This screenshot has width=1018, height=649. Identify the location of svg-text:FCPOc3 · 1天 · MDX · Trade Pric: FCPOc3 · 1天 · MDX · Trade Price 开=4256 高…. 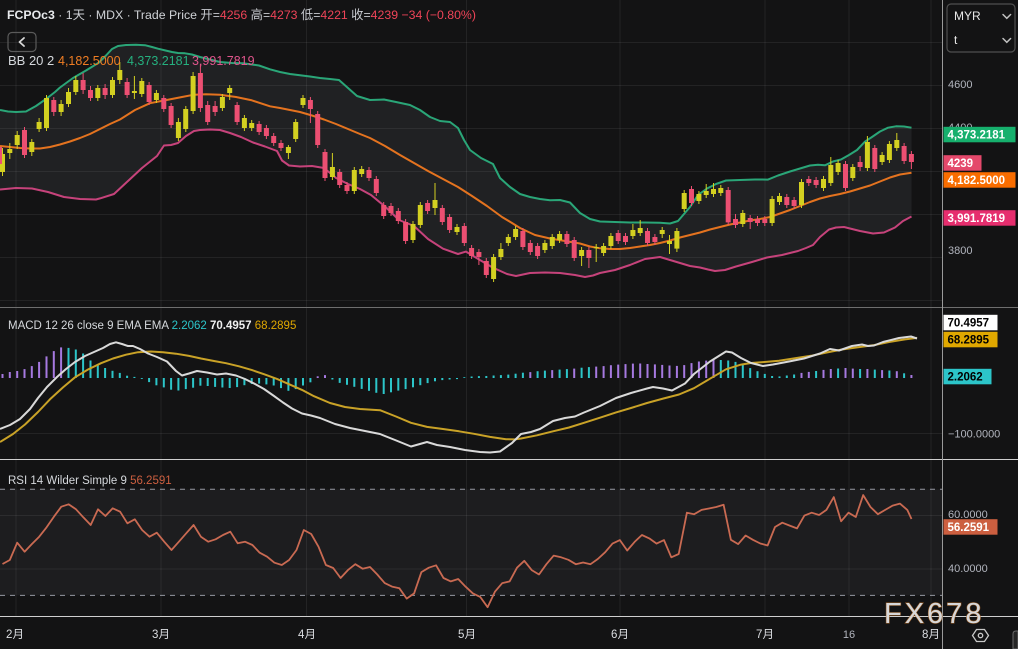
(241, 14).